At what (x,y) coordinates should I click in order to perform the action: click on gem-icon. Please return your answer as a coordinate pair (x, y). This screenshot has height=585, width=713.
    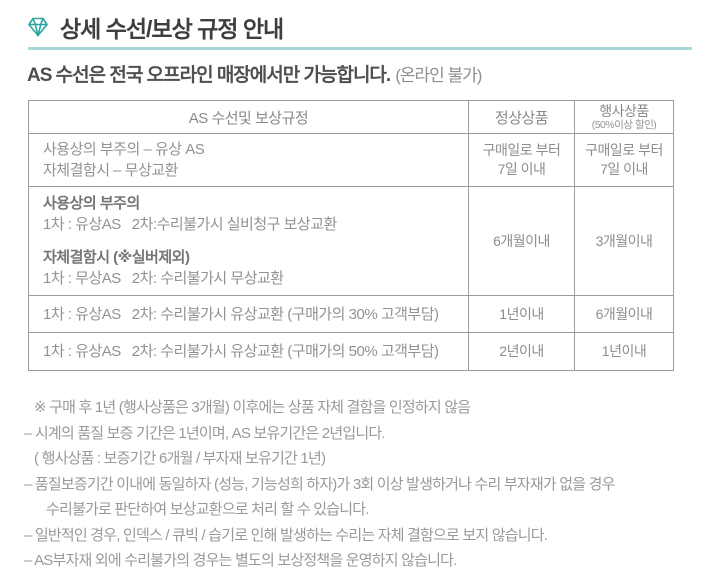
    Looking at the image, I should click on (38, 27).